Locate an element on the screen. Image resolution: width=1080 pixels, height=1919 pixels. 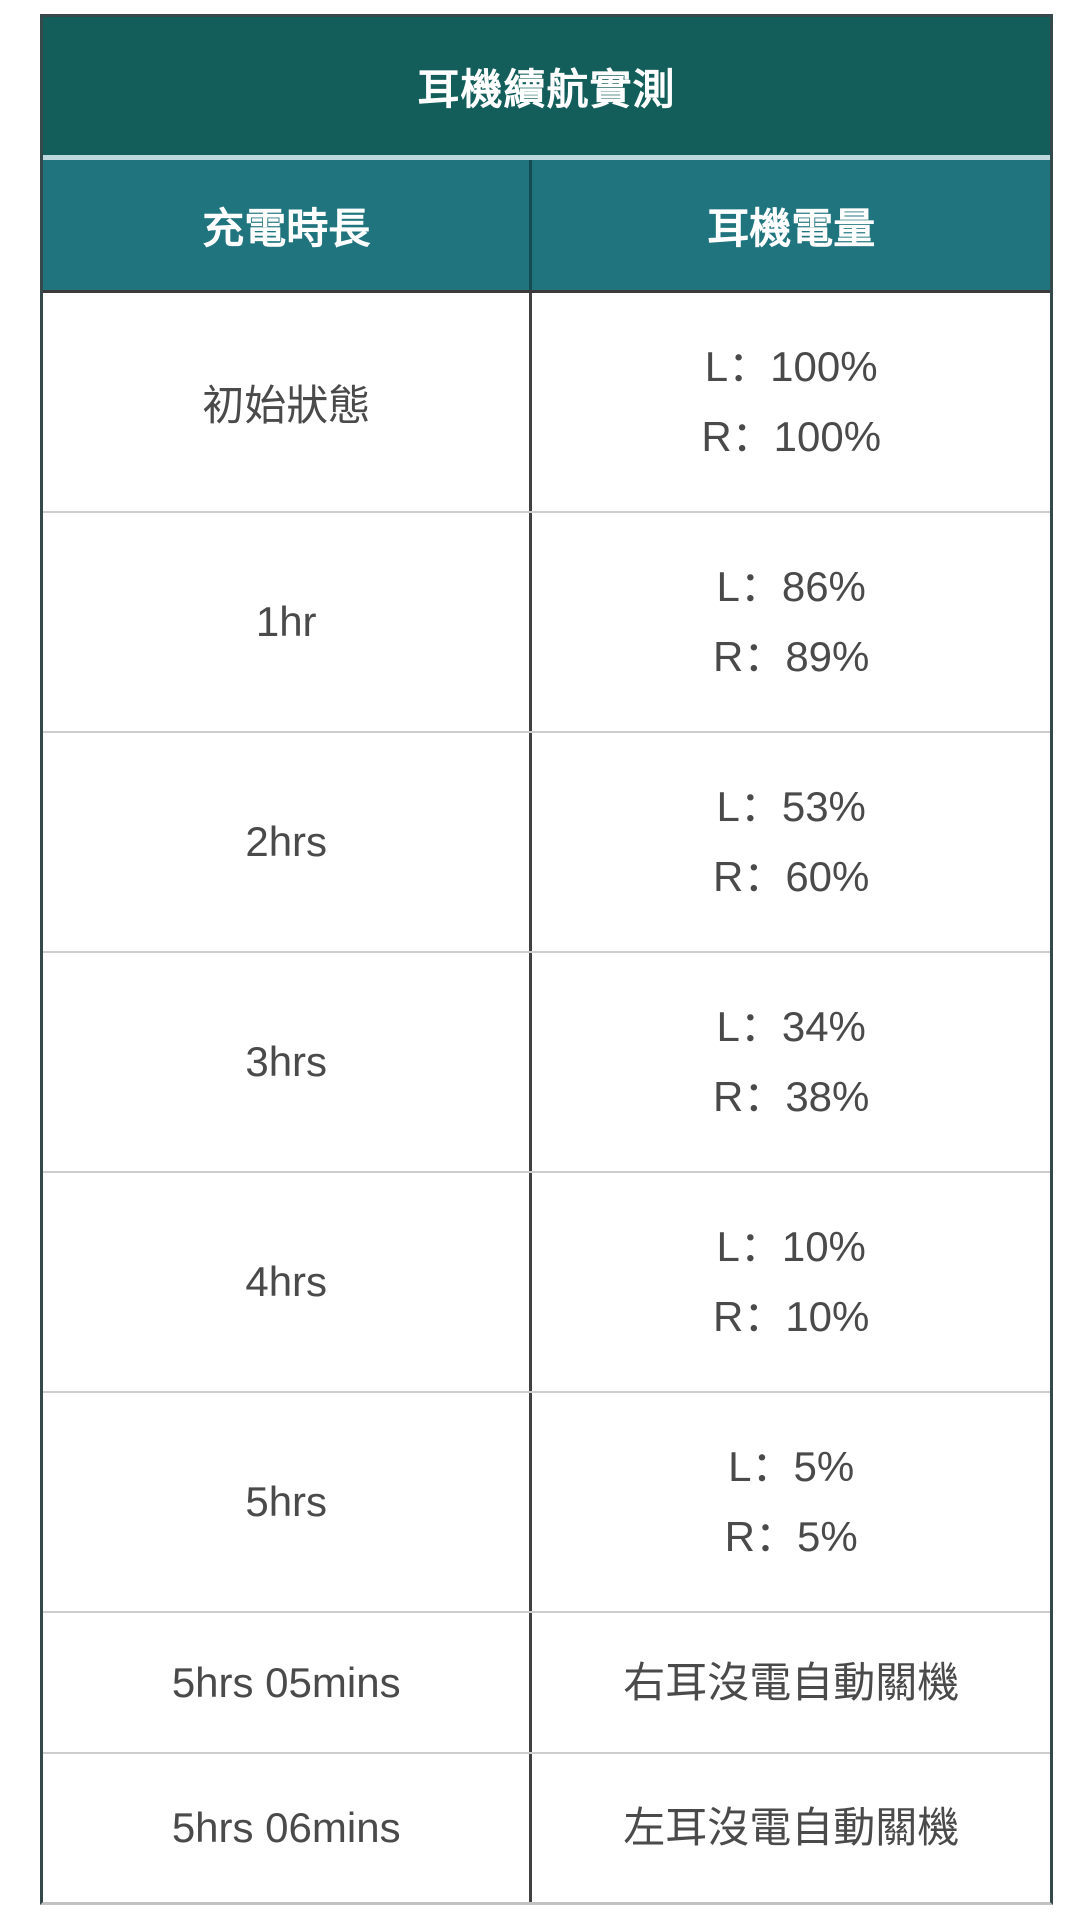
battery-status: 左耳沒電自動關機 is located at coordinates (791, 1827).